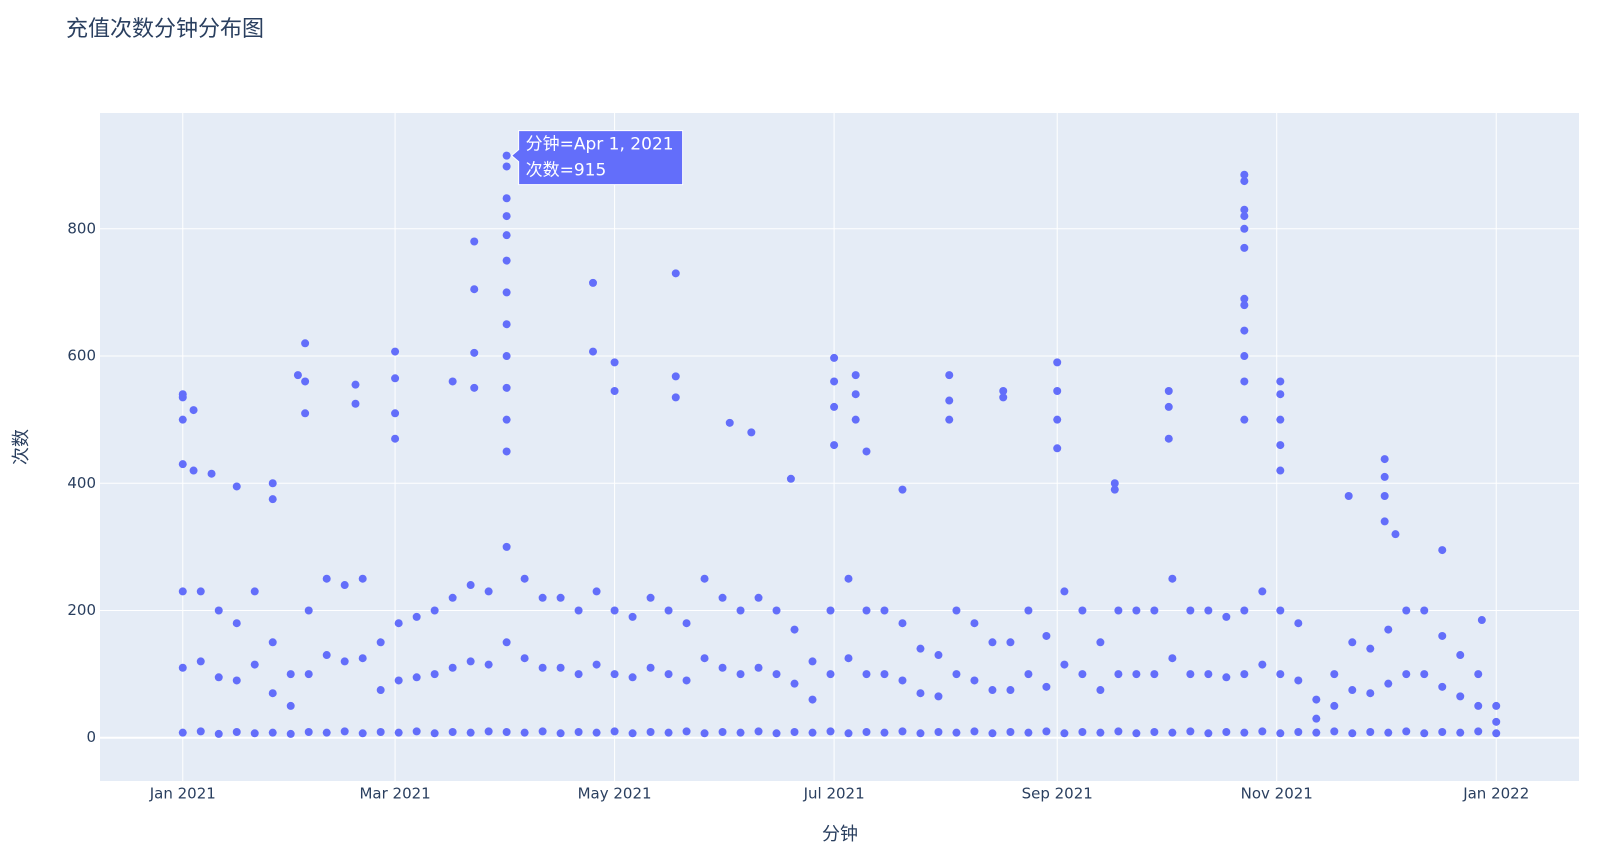 This screenshot has width=1600, height=850. Describe the element at coordinates (834, 794) in the screenshot. I see `x-tick-label: Jul 2021` at that location.